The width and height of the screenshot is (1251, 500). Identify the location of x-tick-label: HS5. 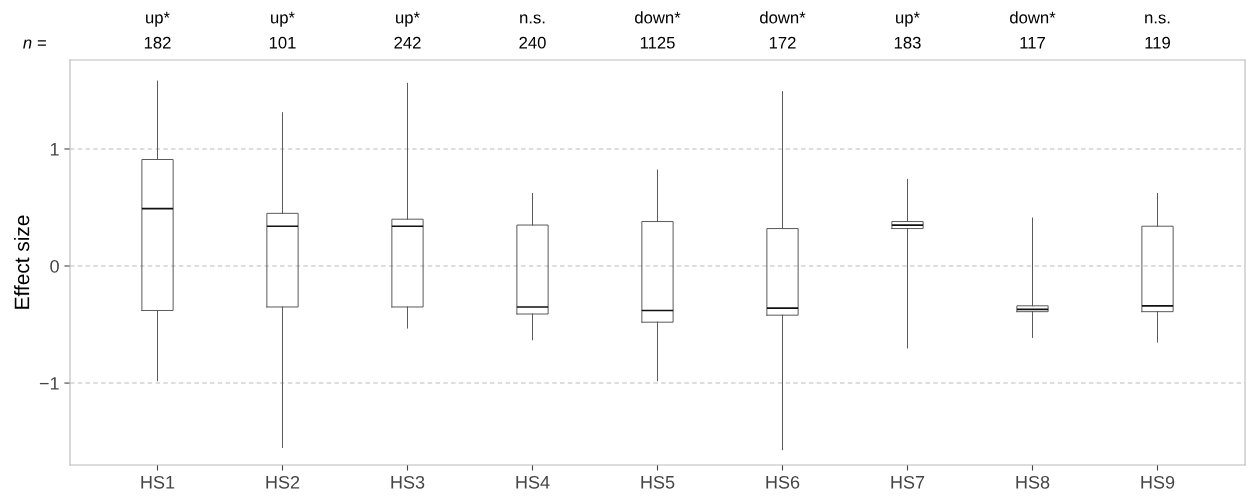
(658, 482).